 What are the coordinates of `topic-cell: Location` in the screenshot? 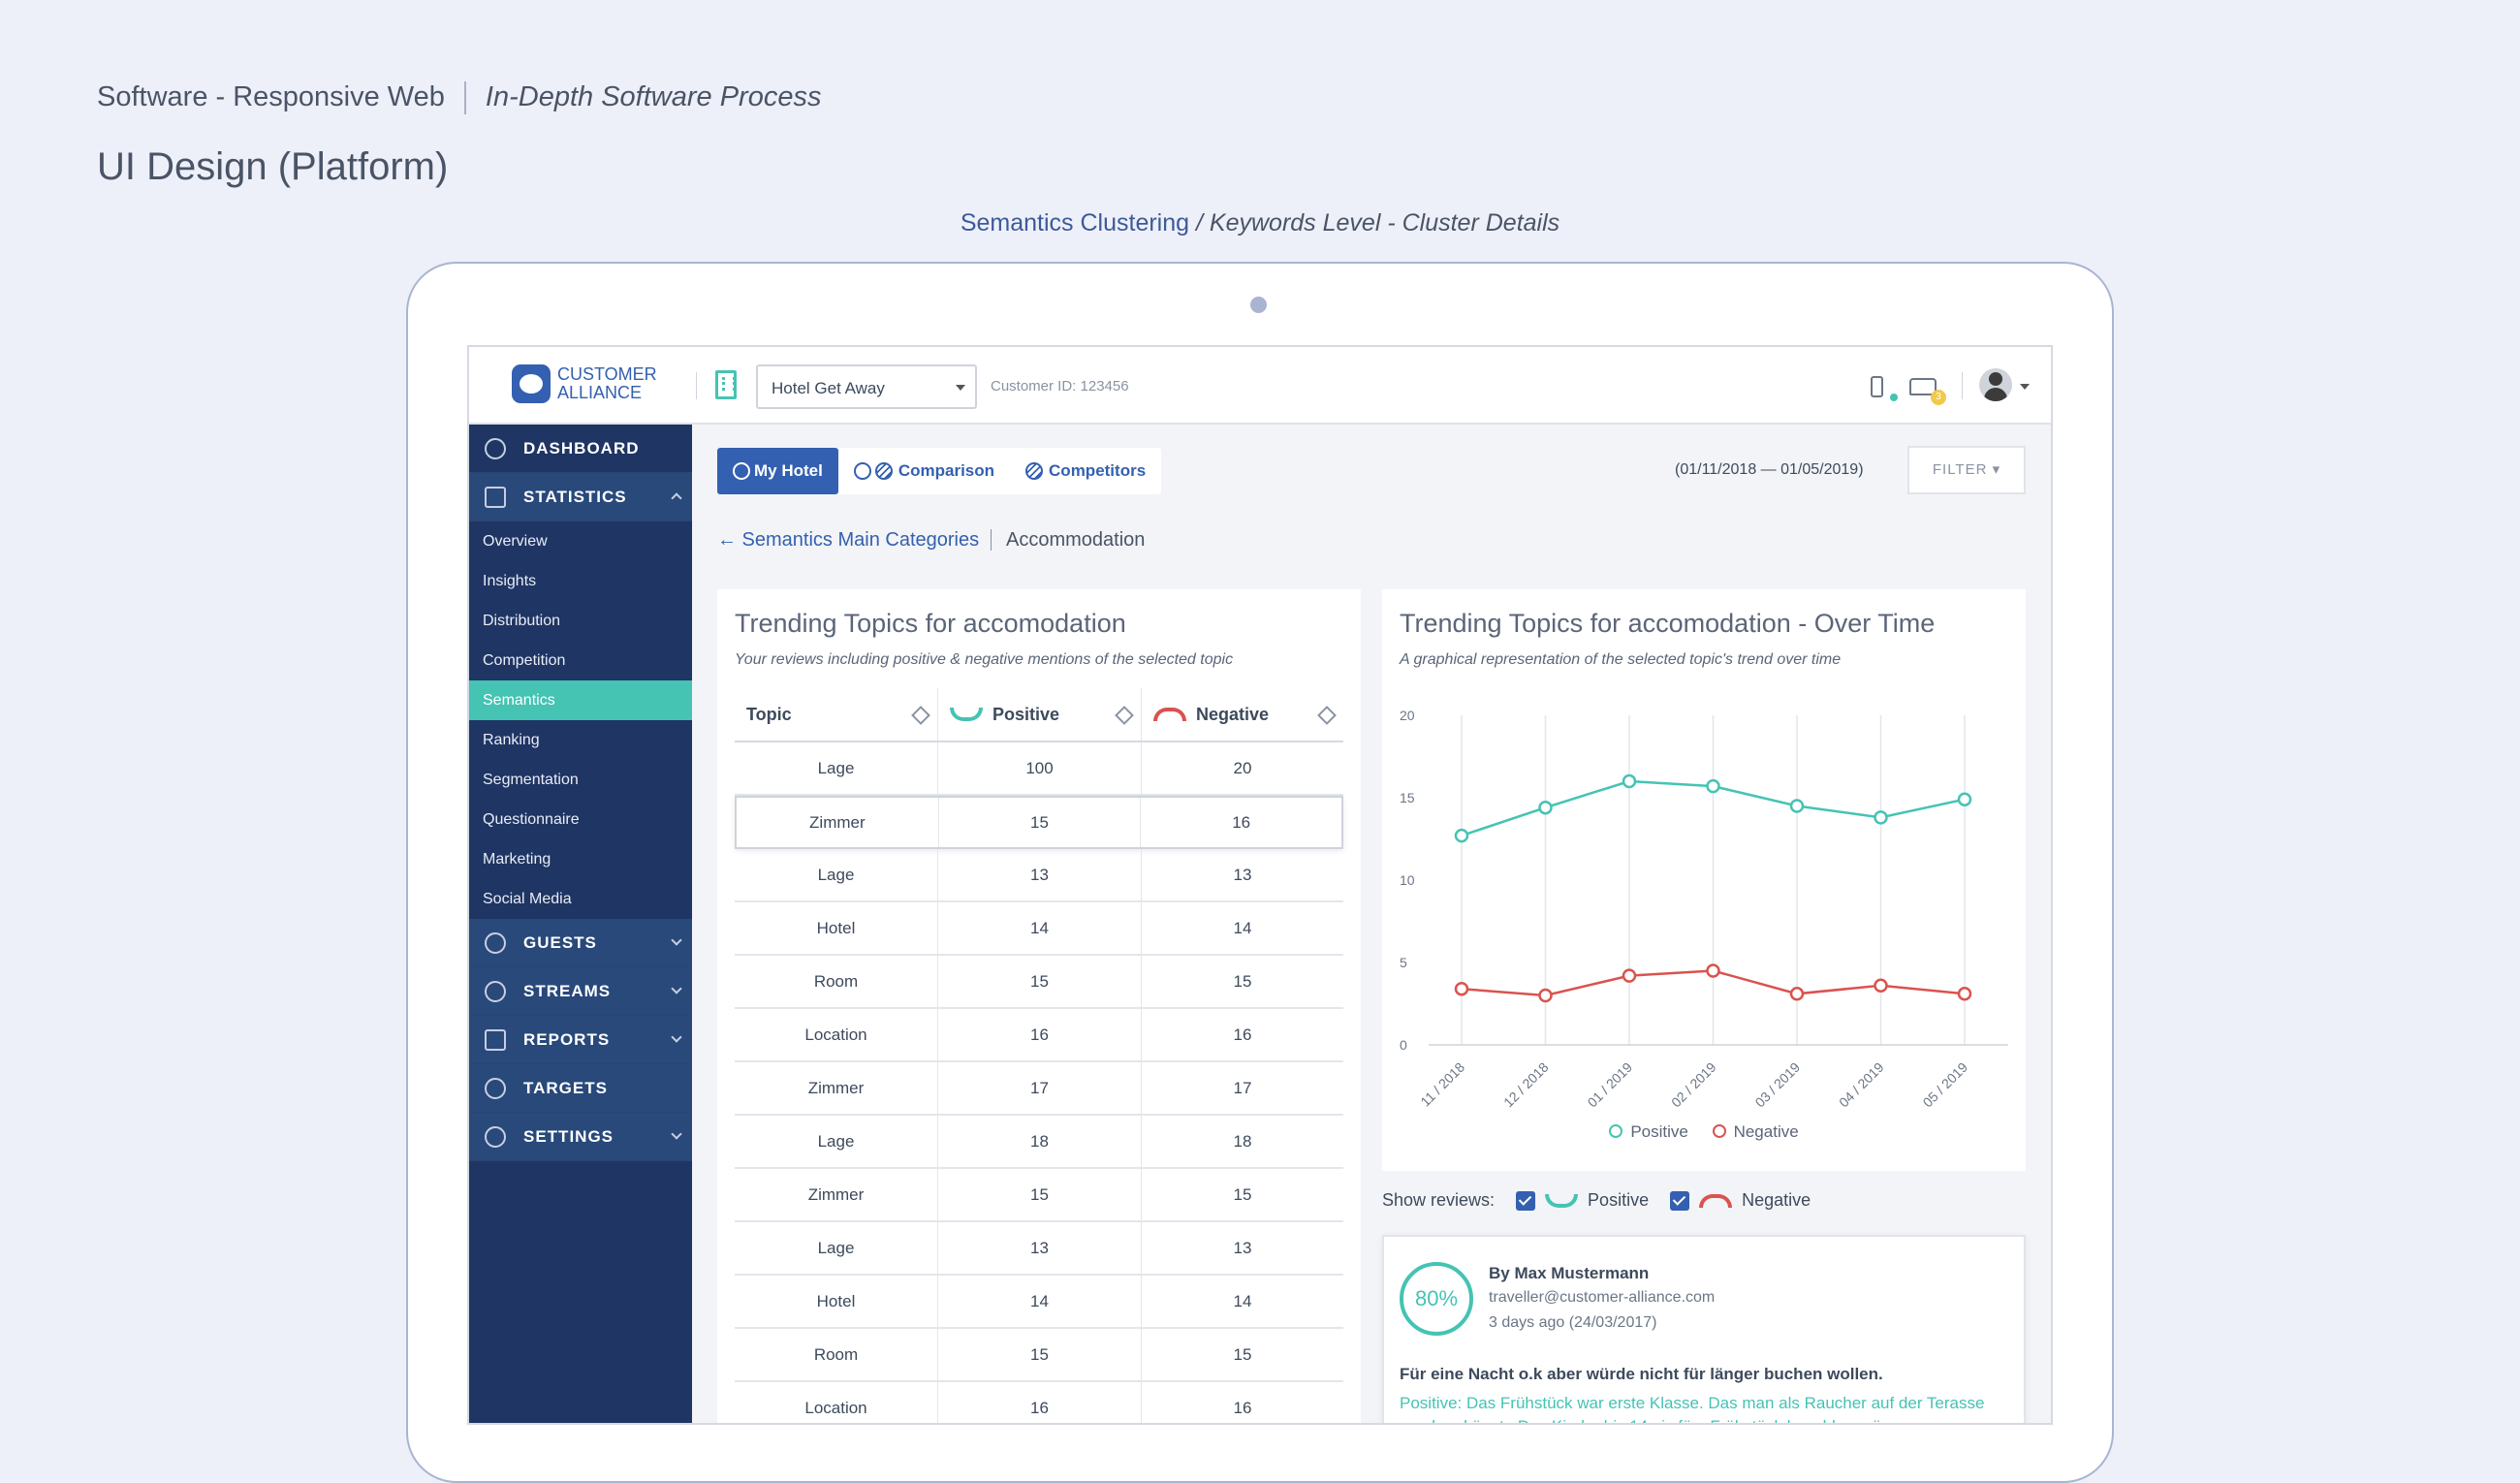 It's located at (837, 1402).